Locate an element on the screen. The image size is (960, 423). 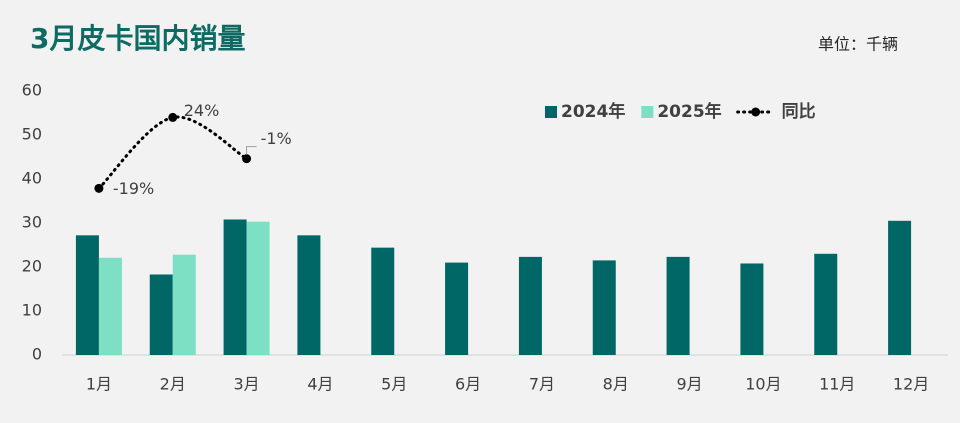
chart-title: 3月皮卡国内销量 is located at coordinates (137, 38).